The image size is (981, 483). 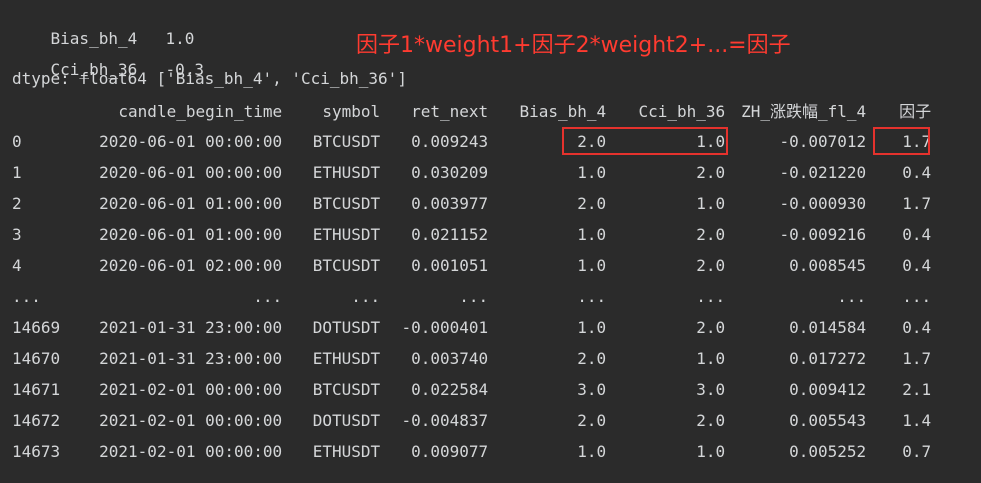 I want to click on bias-value: 3.0, so click(x=592, y=389).